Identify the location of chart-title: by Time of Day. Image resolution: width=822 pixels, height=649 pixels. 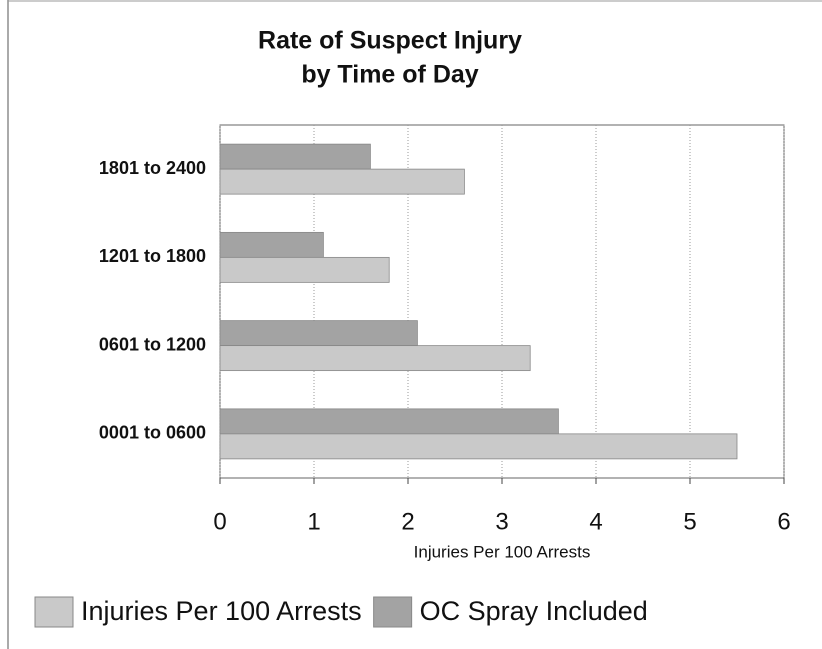
(389, 75).